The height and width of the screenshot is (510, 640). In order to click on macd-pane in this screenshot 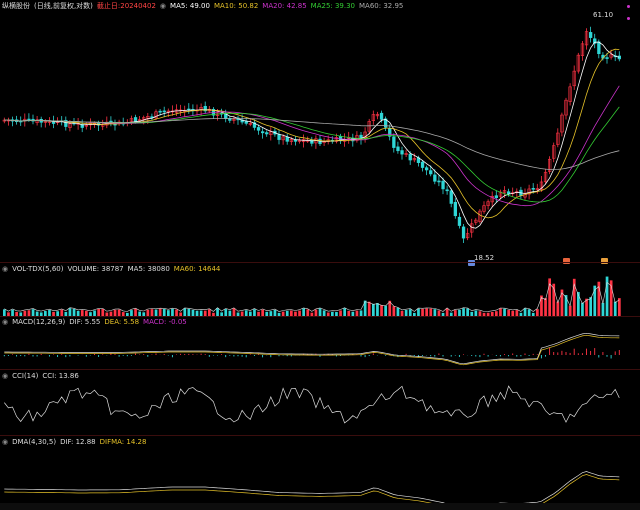, I will do `click(311, 349)`.